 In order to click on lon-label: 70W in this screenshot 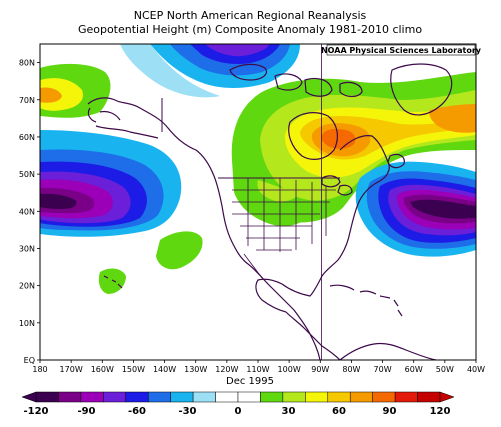, I will do `click(383, 369)`.